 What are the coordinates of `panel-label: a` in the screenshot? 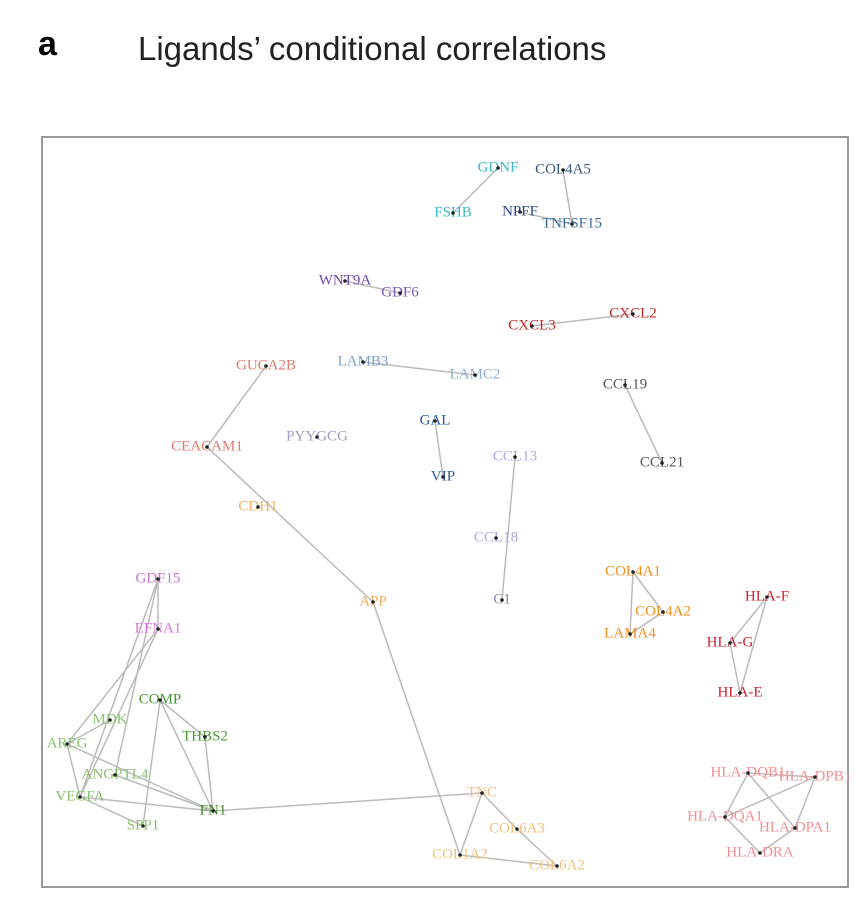 It's located at (48, 44).